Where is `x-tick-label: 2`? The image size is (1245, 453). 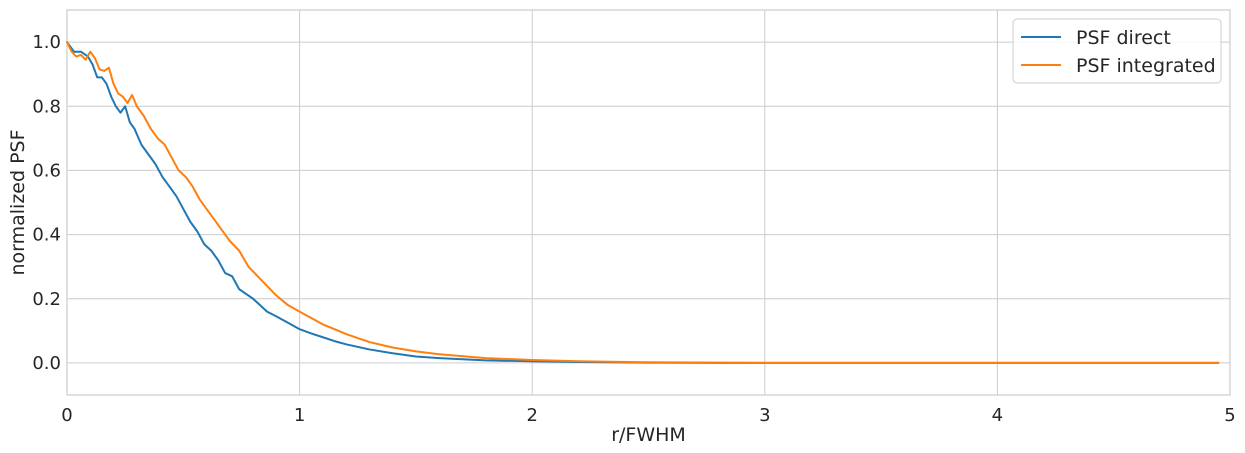
x-tick-label: 2 is located at coordinates (531, 415).